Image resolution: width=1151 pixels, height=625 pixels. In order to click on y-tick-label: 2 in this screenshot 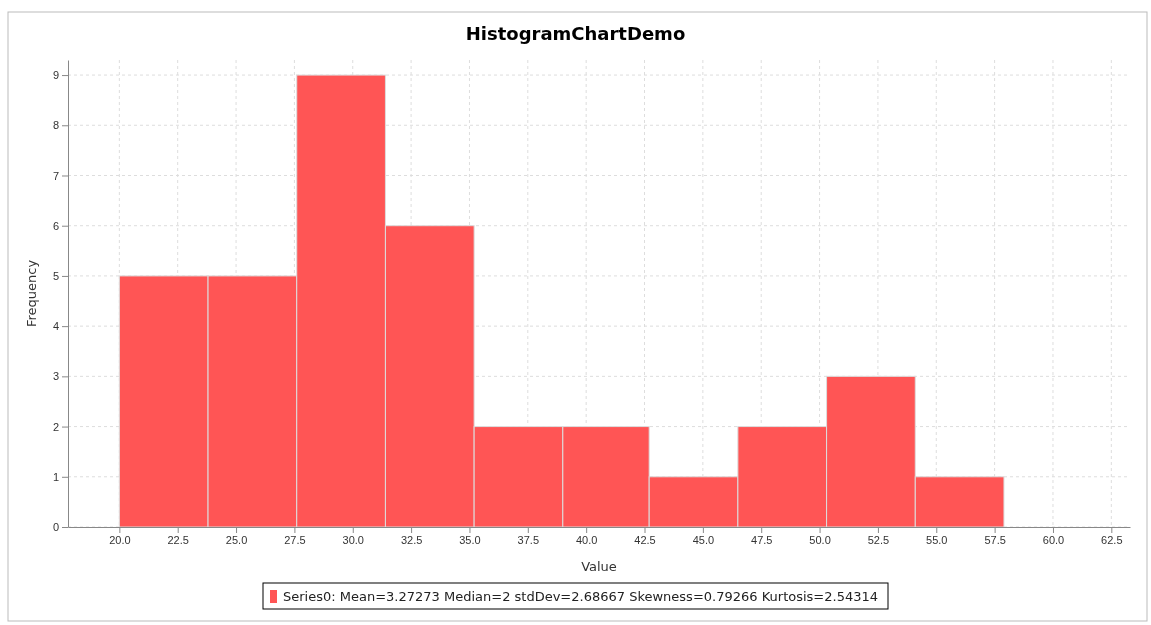, I will do `click(55, 426)`.